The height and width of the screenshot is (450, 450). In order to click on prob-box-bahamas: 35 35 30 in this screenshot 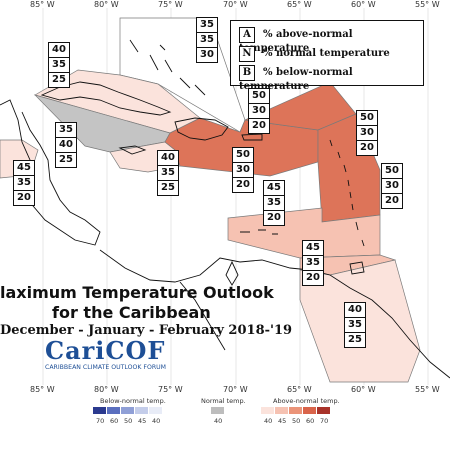, I will do `click(207, 40)`.